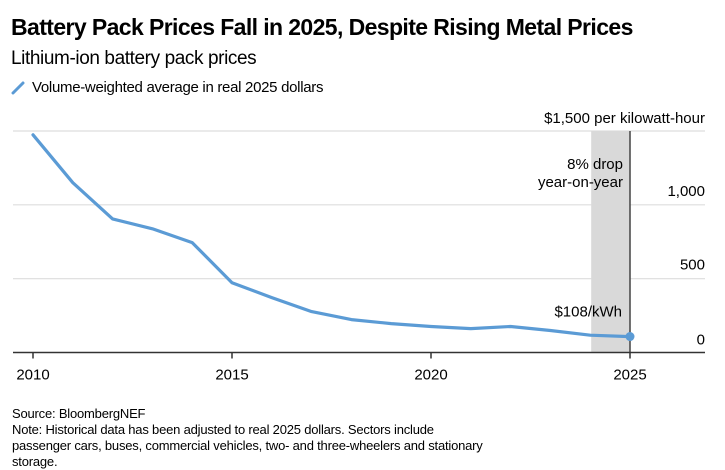 The height and width of the screenshot is (470, 725). What do you see at coordinates (701, 340) in the screenshot?
I see `y-tick-label-0: 0` at bounding box center [701, 340].